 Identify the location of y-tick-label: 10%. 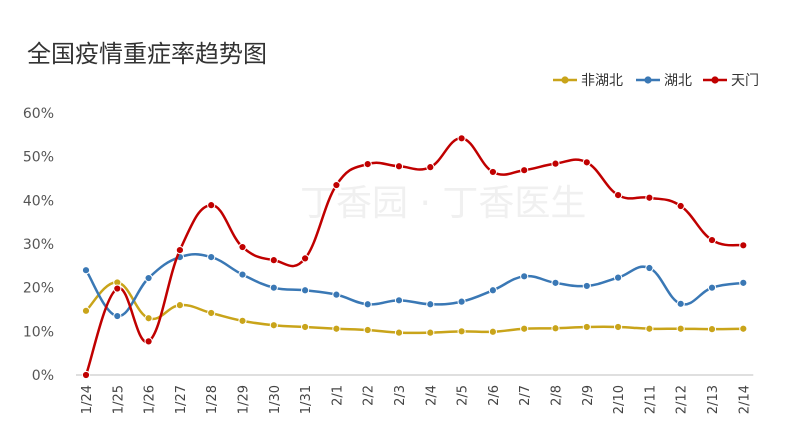
(38, 332).